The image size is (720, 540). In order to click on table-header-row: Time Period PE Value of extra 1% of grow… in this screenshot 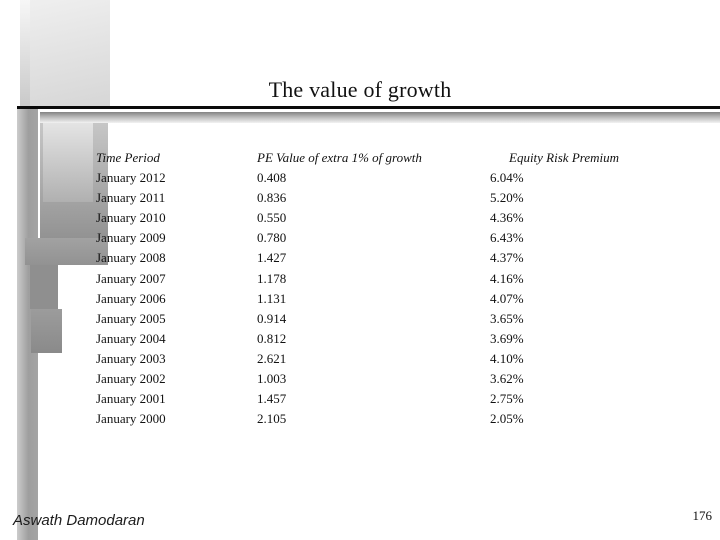, I will do `click(402, 158)`.